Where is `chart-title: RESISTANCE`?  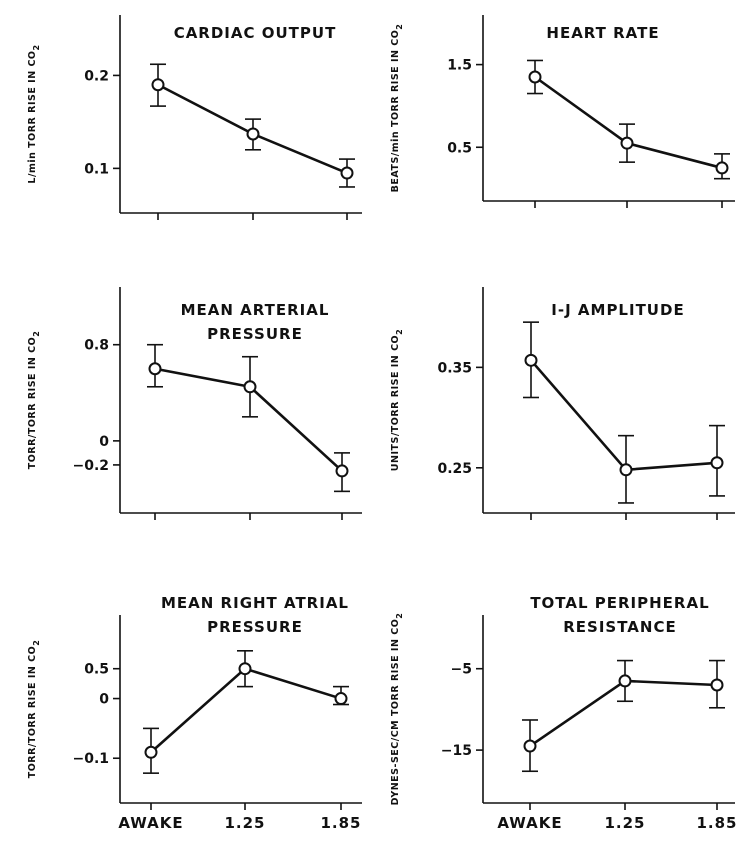
chart-title: RESISTANCE is located at coordinates (619, 627).